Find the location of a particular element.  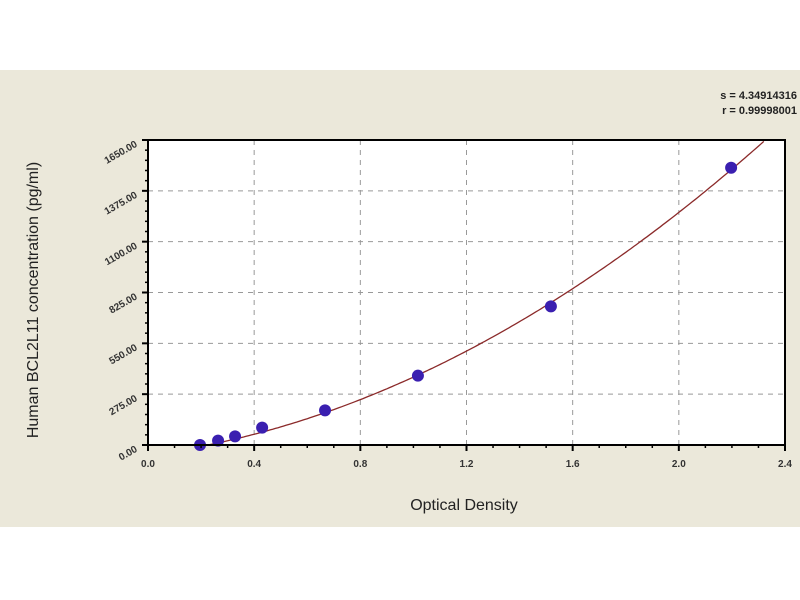

x-tick-label: 0.4 is located at coordinates (254, 464).